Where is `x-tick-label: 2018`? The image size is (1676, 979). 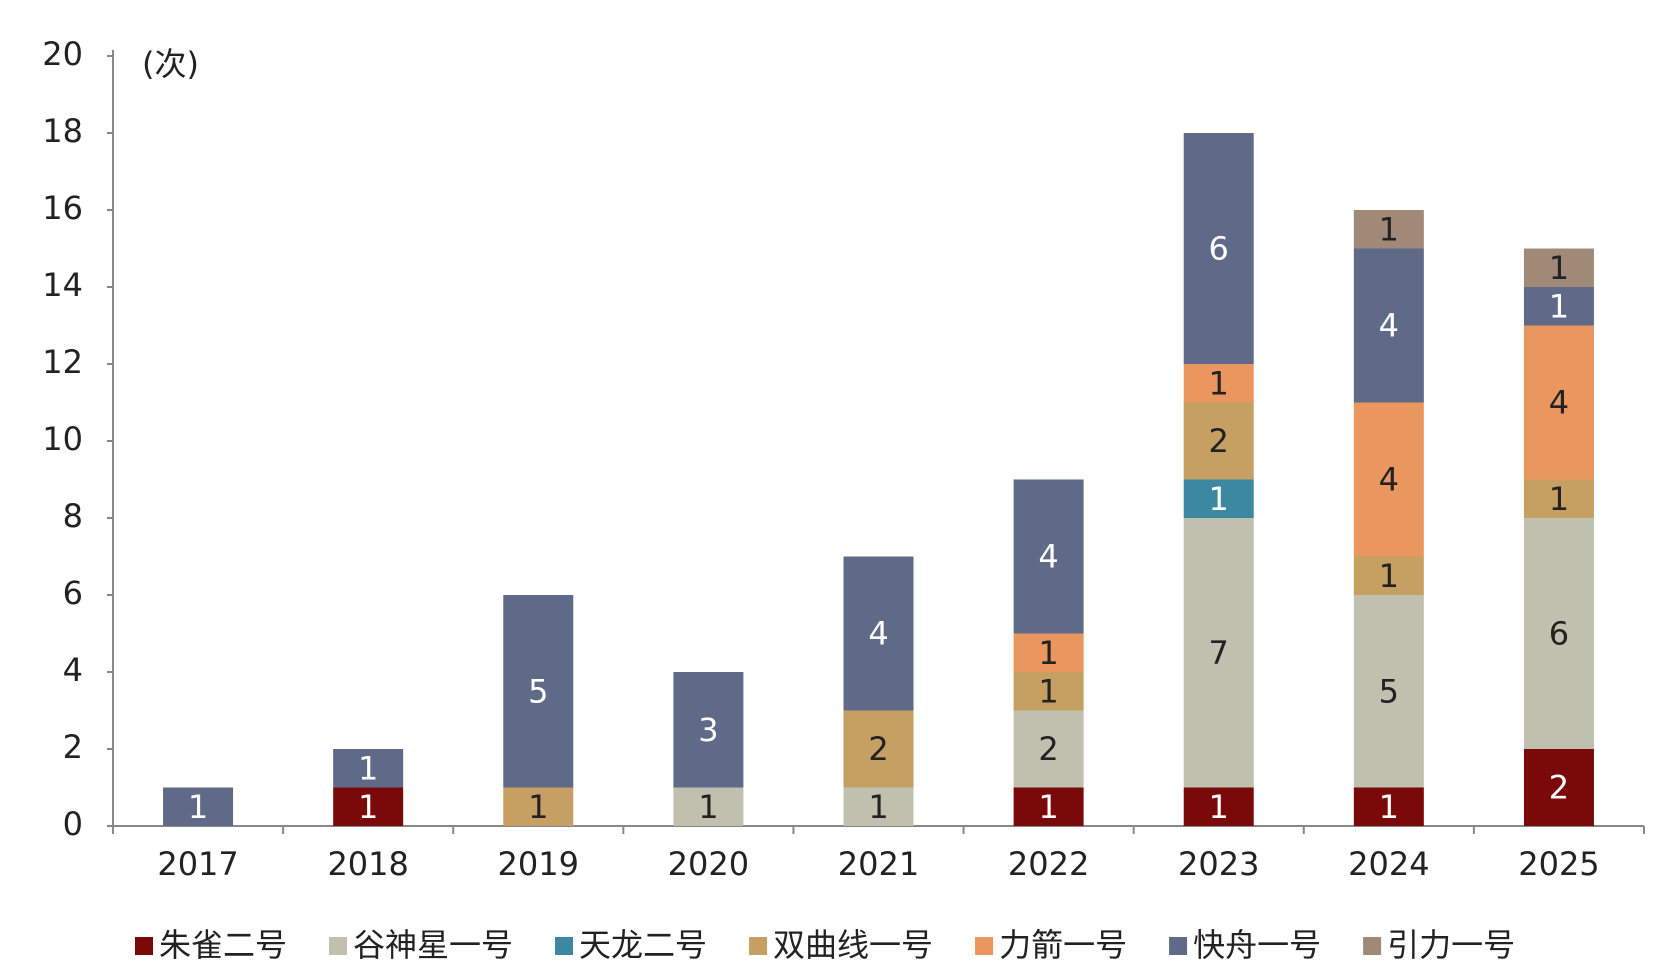 x-tick-label: 2018 is located at coordinates (367, 864).